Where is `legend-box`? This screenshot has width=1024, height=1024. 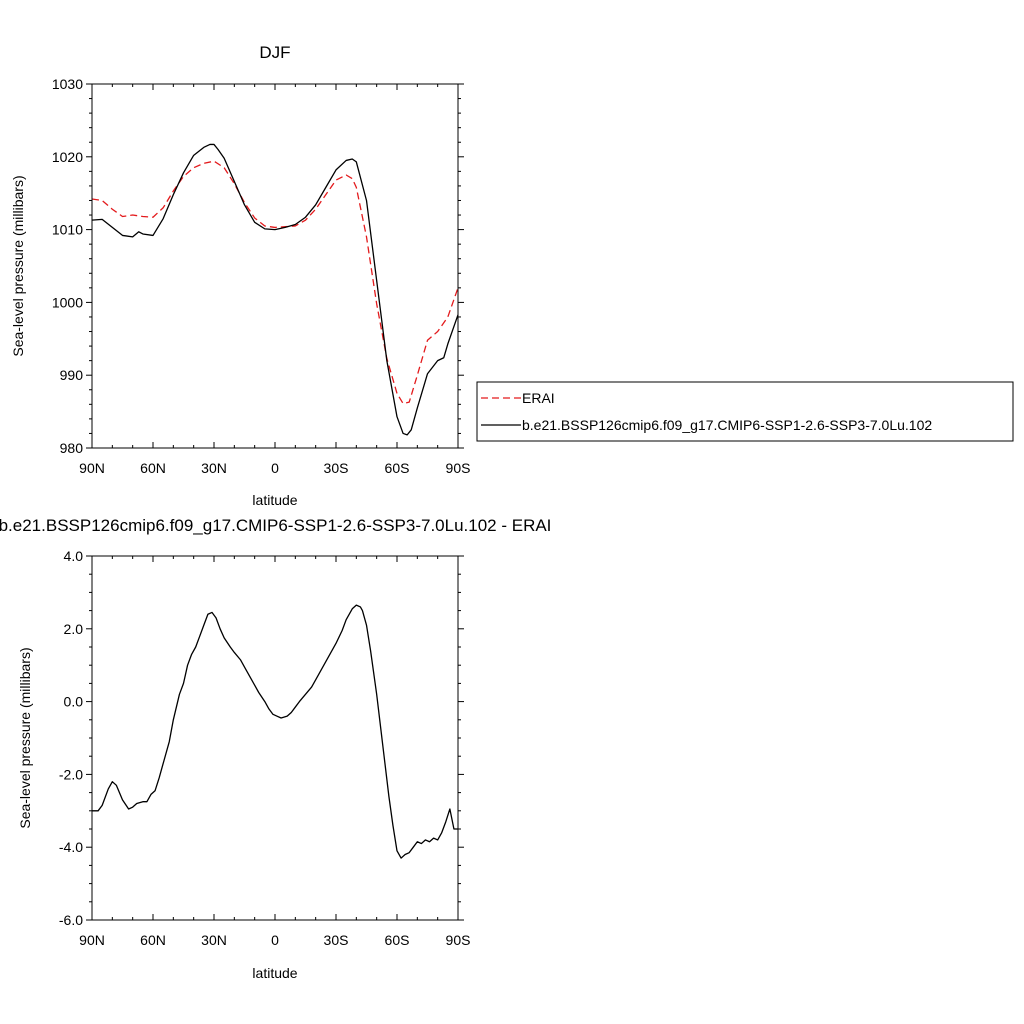 legend-box is located at coordinates (745, 411).